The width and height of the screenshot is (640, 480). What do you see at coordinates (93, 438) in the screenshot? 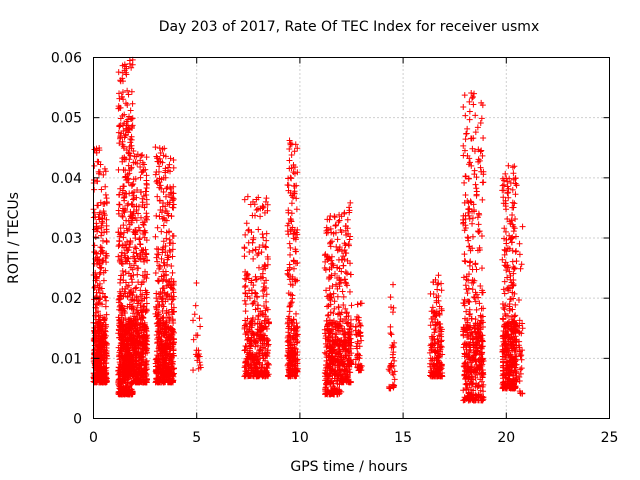
I see `x-tick-label: 0` at bounding box center [93, 438].